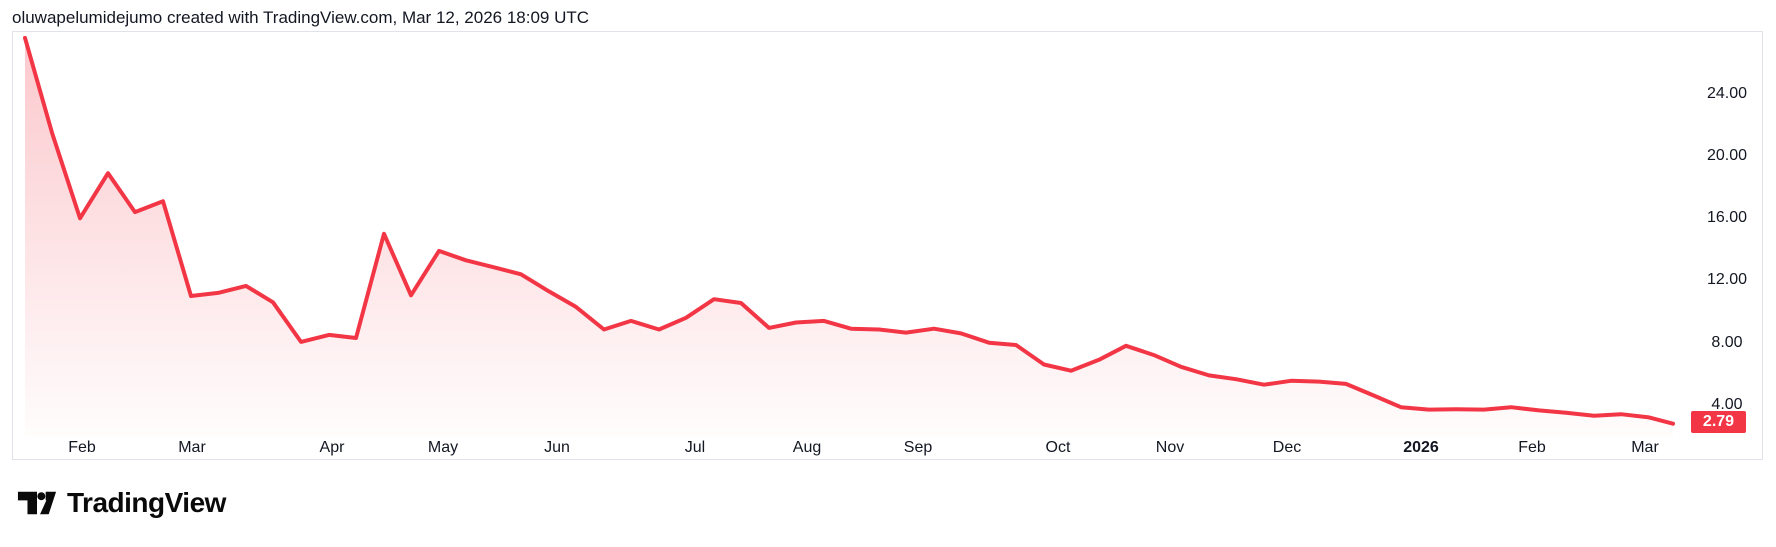 The width and height of the screenshot is (1776, 547). Describe the element at coordinates (557, 447) in the screenshot. I see `time-tick-label: Jun` at that location.